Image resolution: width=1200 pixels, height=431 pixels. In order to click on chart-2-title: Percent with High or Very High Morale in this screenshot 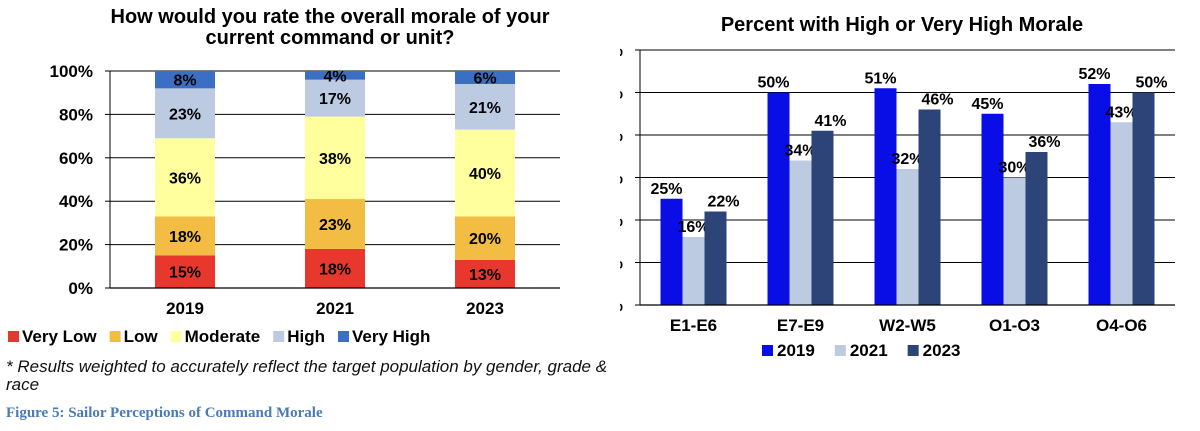, I will do `click(902, 25)`.